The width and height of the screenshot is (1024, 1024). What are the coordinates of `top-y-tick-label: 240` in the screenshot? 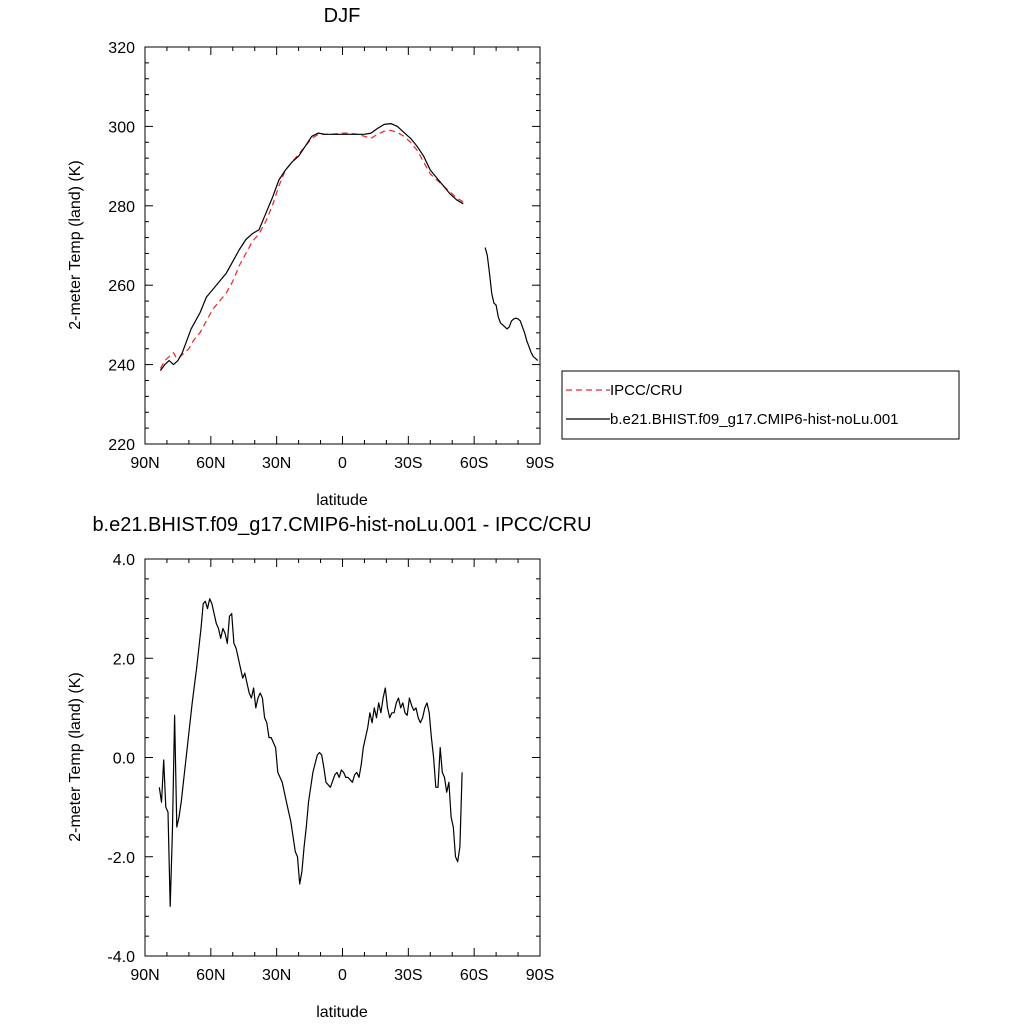 It's located at (121, 366).